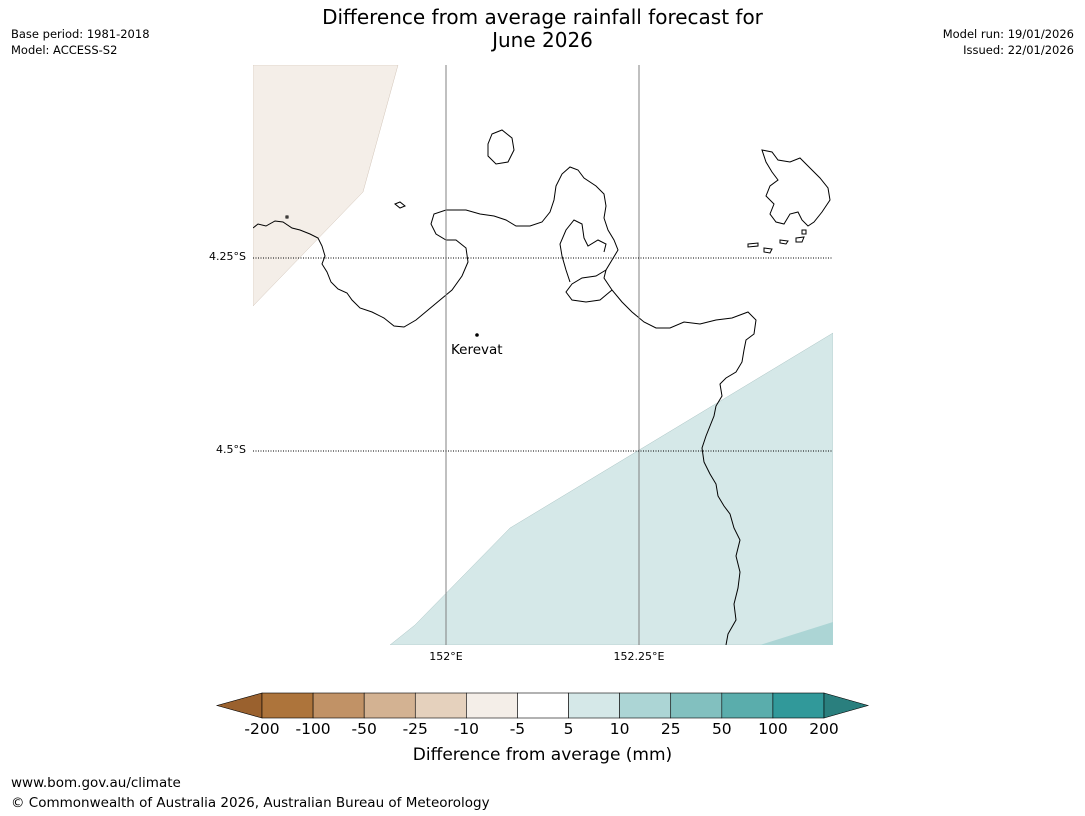 This screenshot has height=816, width=1085. Describe the element at coordinates (670, 729) in the screenshot. I see `colorbar-tick-label: 25` at that location.